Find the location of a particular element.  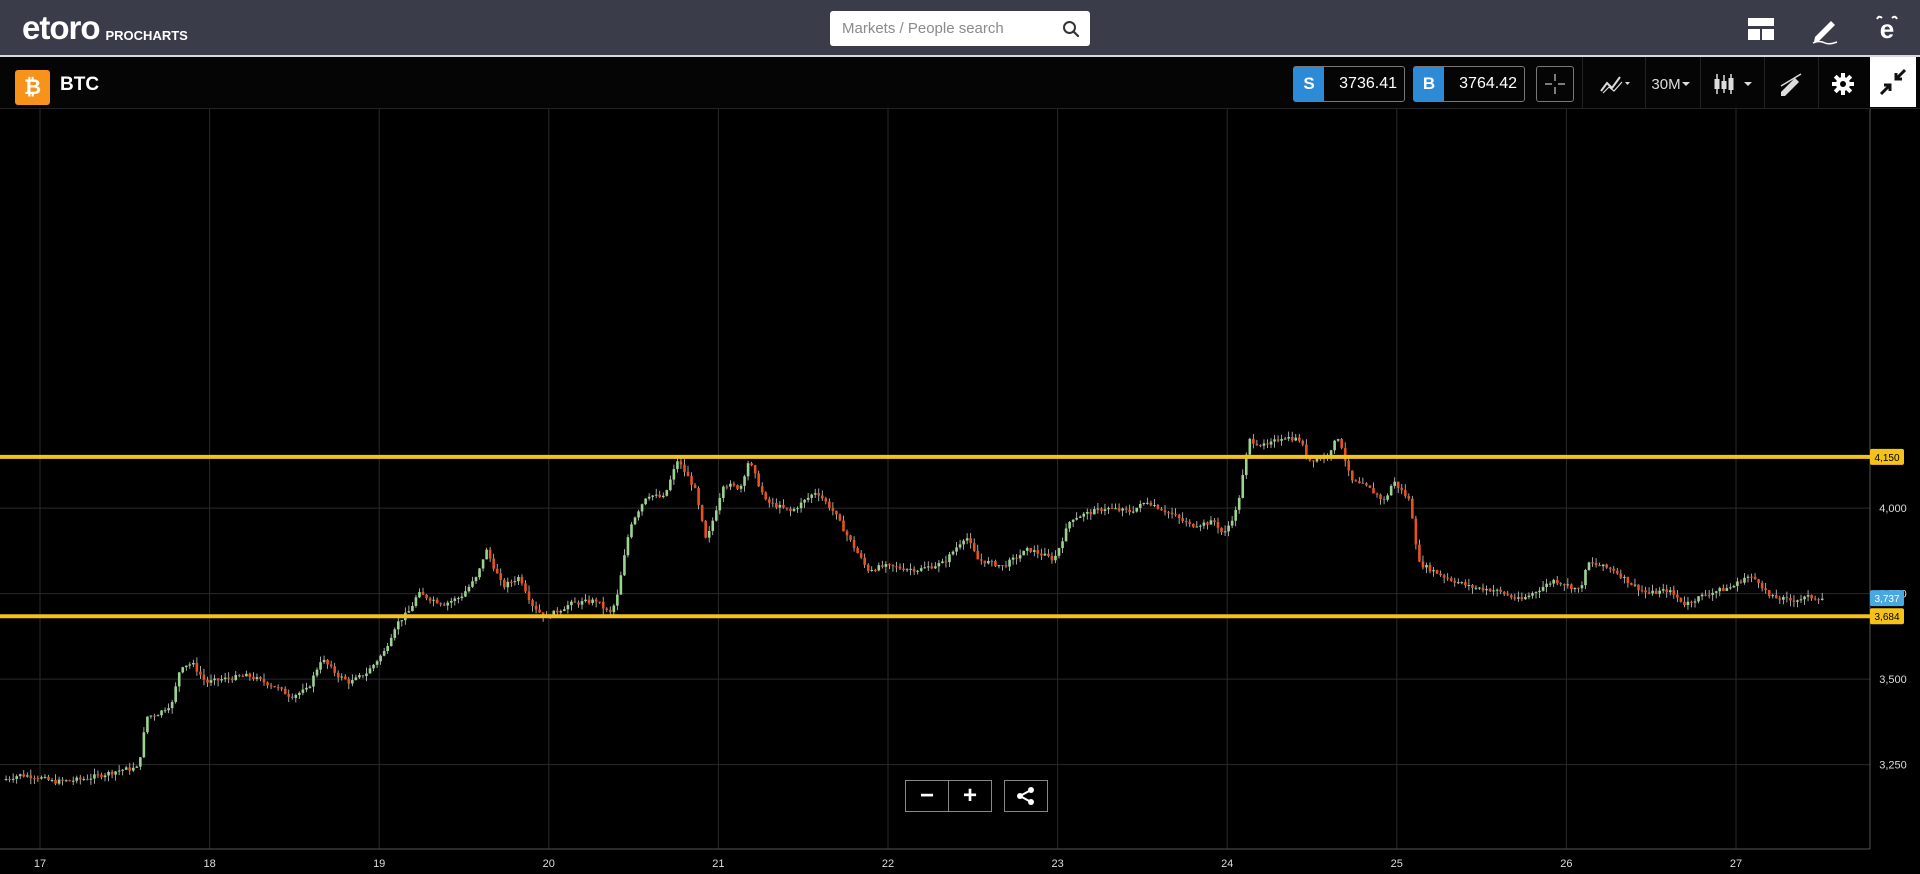

gear-icon is located at coordinates (1843, 84).